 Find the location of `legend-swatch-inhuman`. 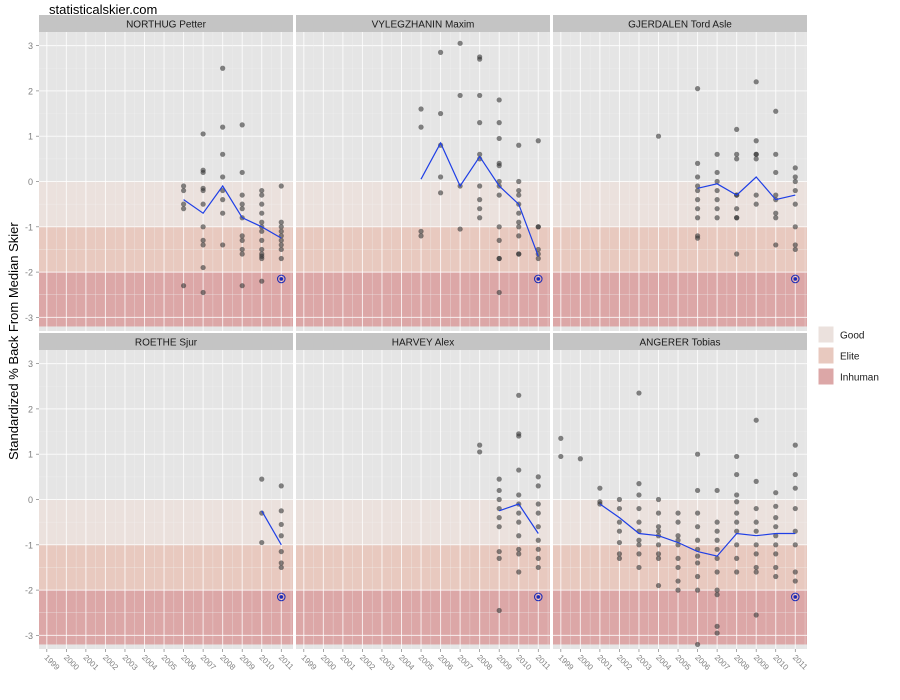

legend-swatch-inhuman is located at coordinates (826, 376).